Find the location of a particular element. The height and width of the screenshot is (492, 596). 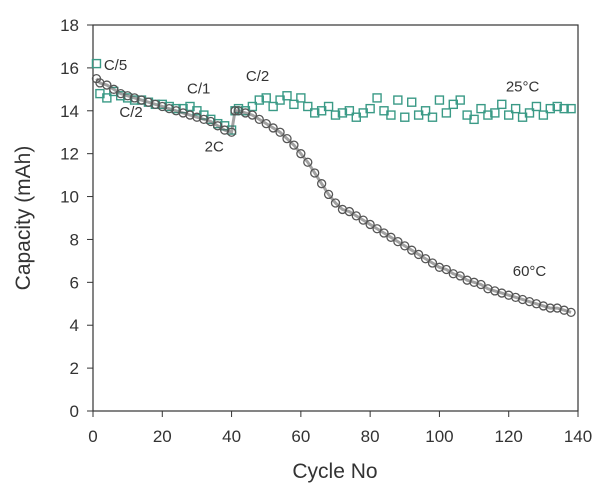

annotation-label: 25°C is located at coordinates (523, 86).